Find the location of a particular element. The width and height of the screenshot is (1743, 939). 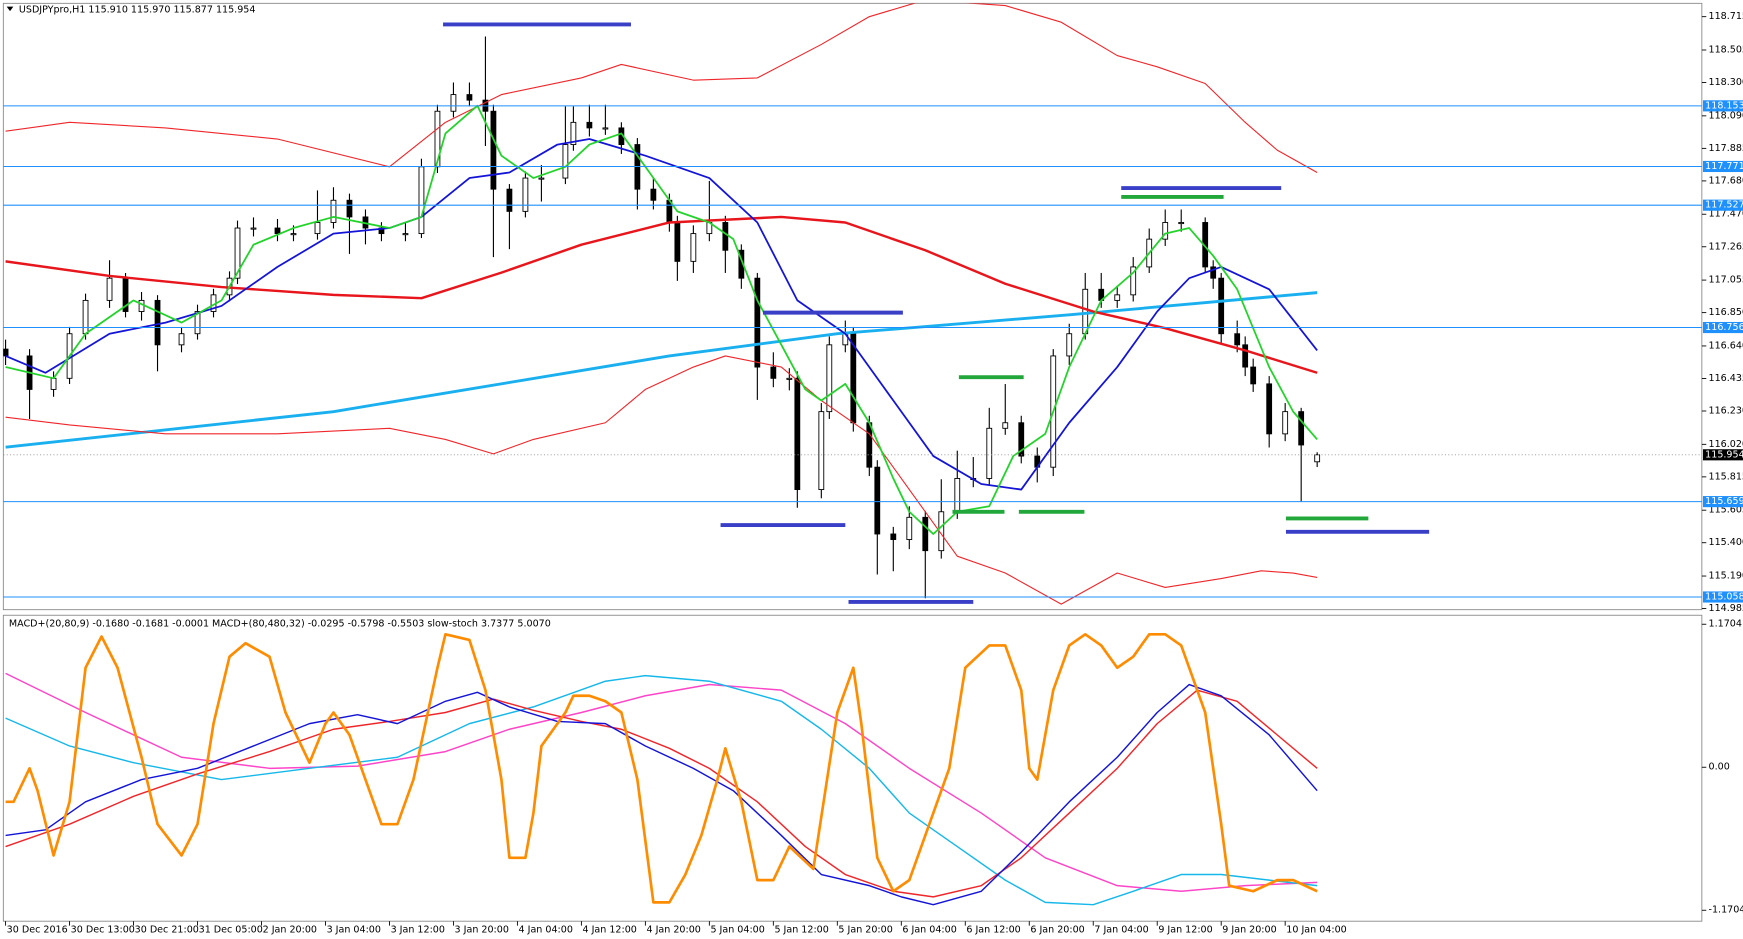

x-tick-label: 2 Jan 20:00 is located at coordinates (290, 930).